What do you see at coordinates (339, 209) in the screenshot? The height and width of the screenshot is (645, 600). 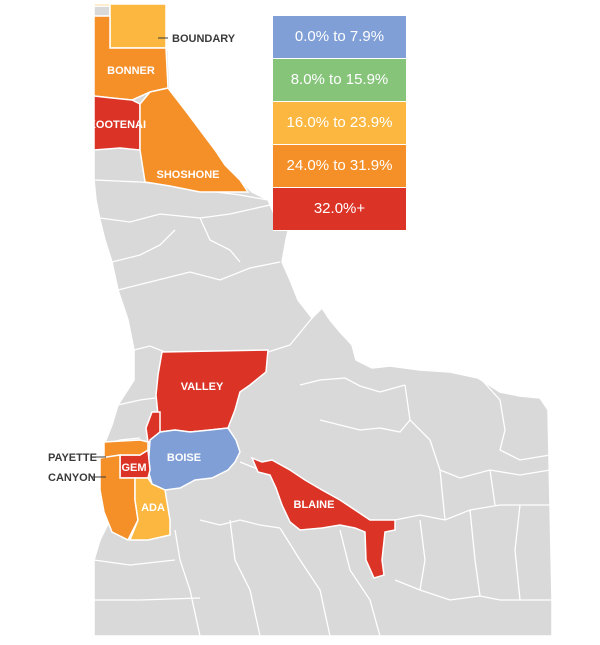 I see `legend-item: 32.0%+` at bounding box center [339, 209].